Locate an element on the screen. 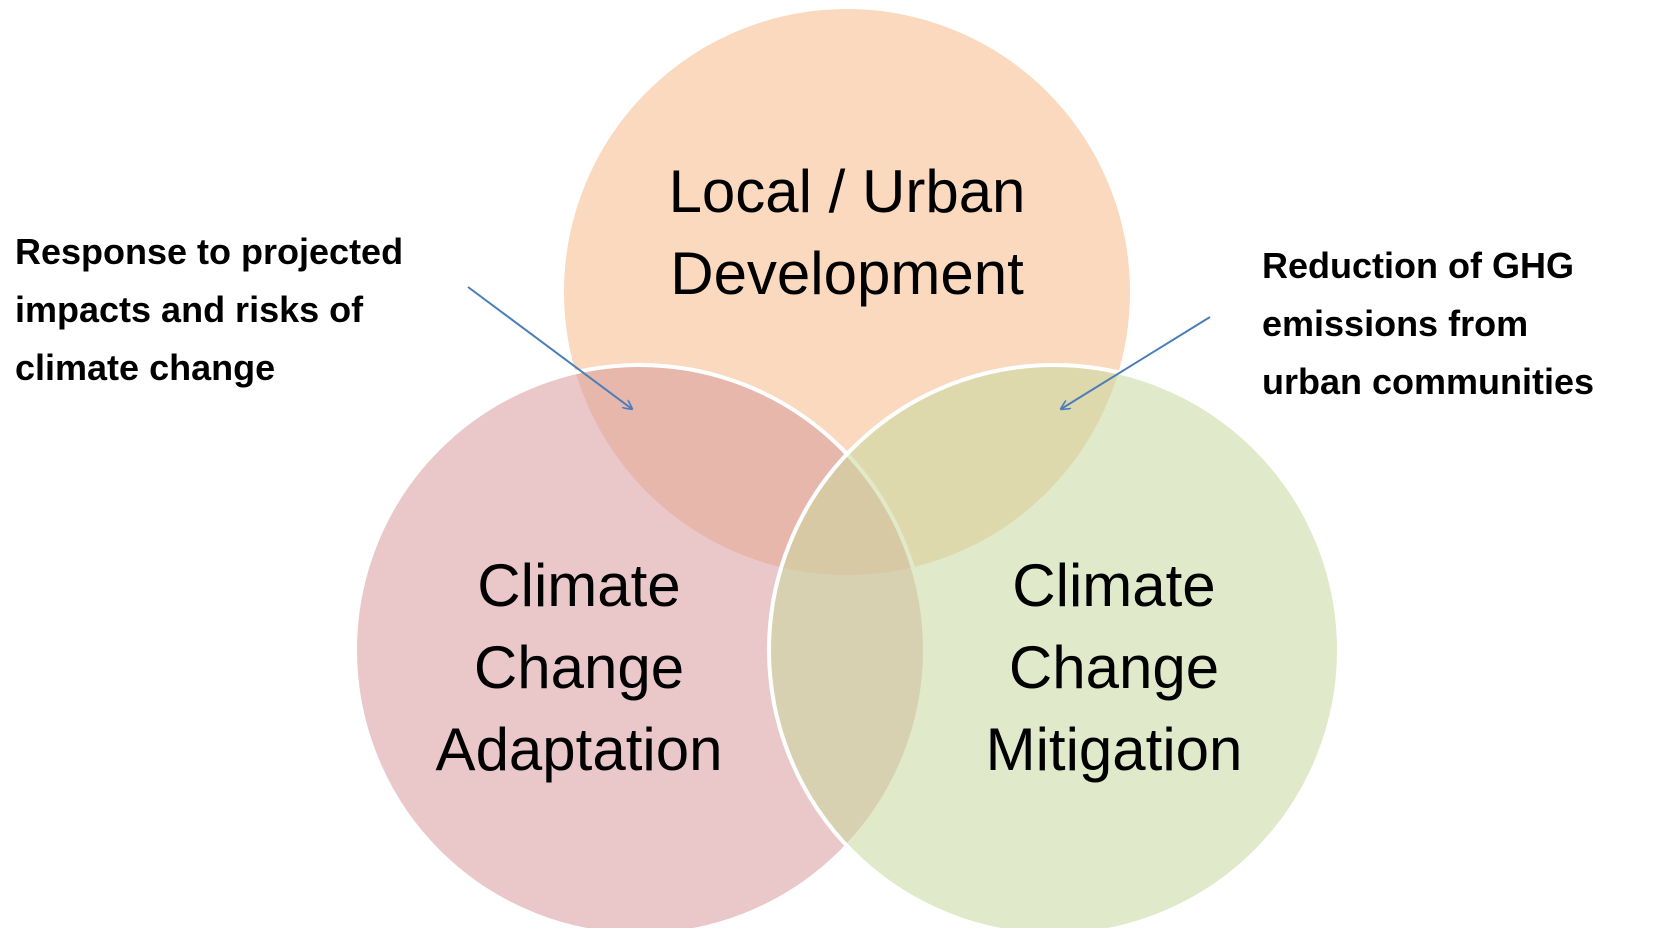  annotation: urban communities is located at coordinates (1428, 381).